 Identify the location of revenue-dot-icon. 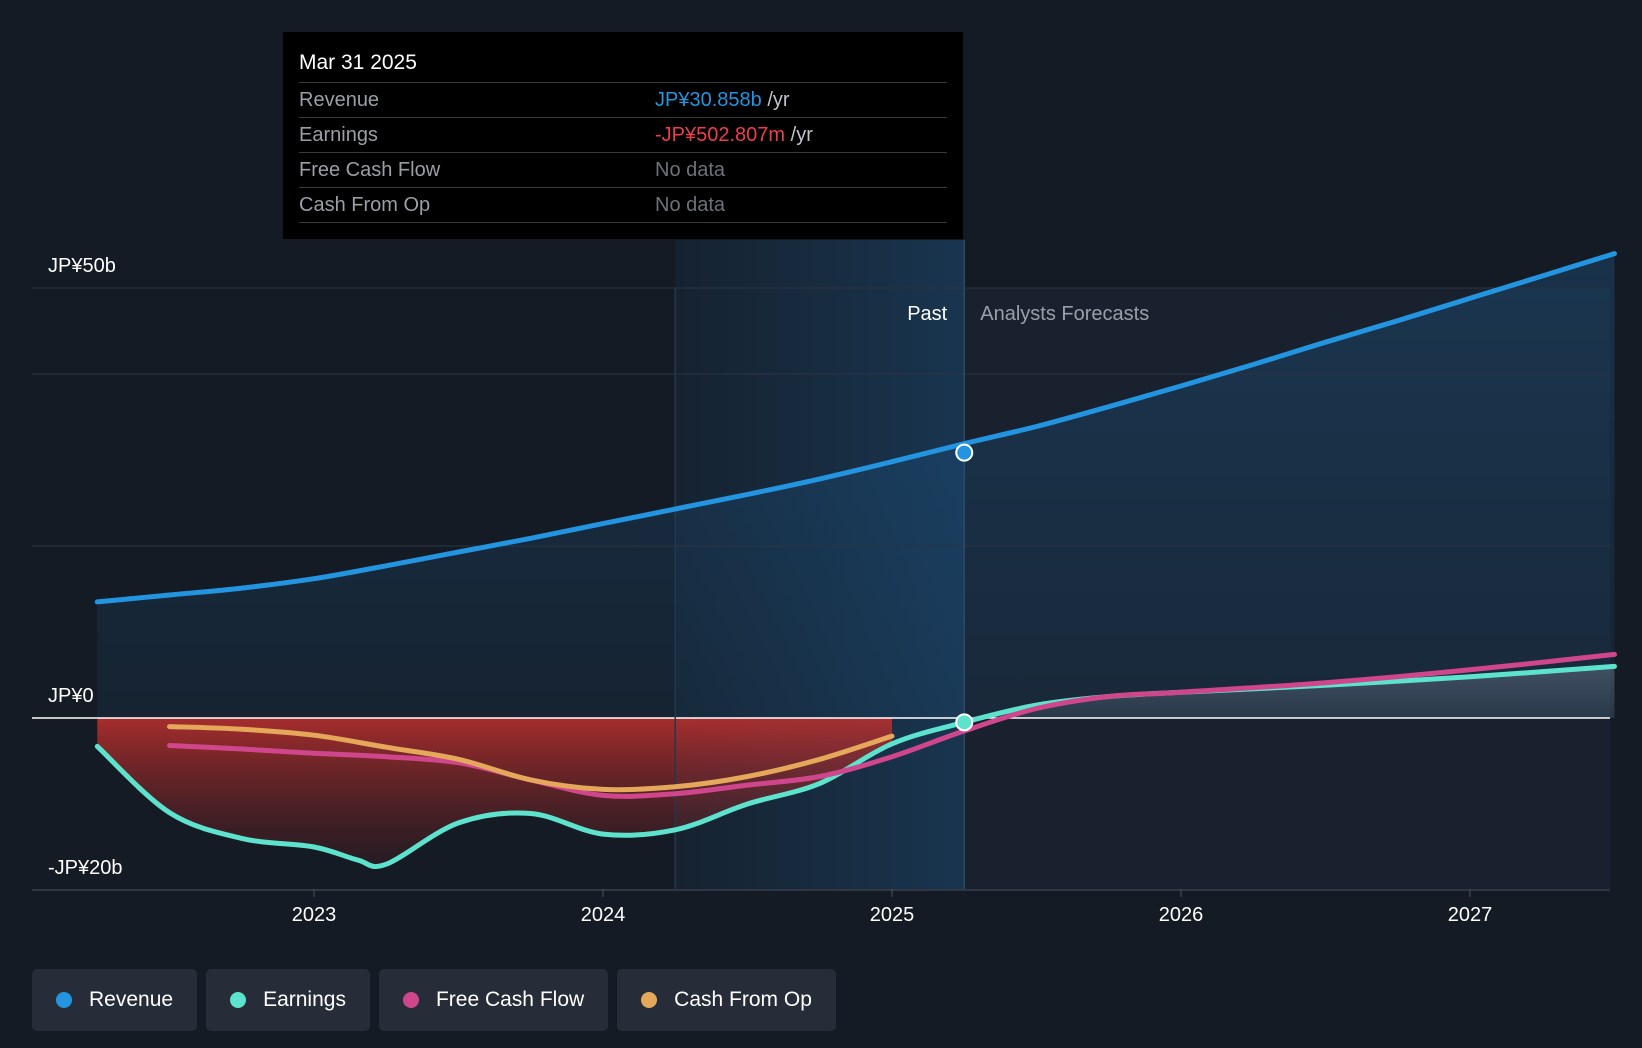
(64, 1000).